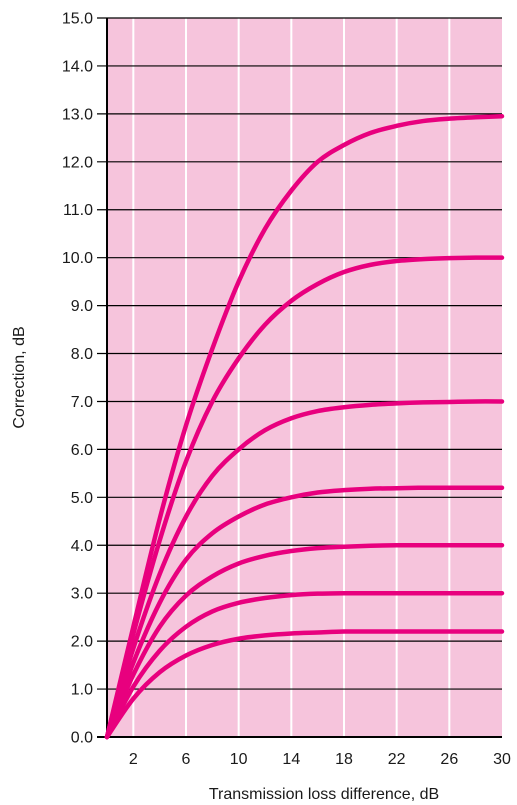 Image resolution: width=517 pixels, height=805 pixels. I want to click on x-tick-label: 22, so click(397, 759).